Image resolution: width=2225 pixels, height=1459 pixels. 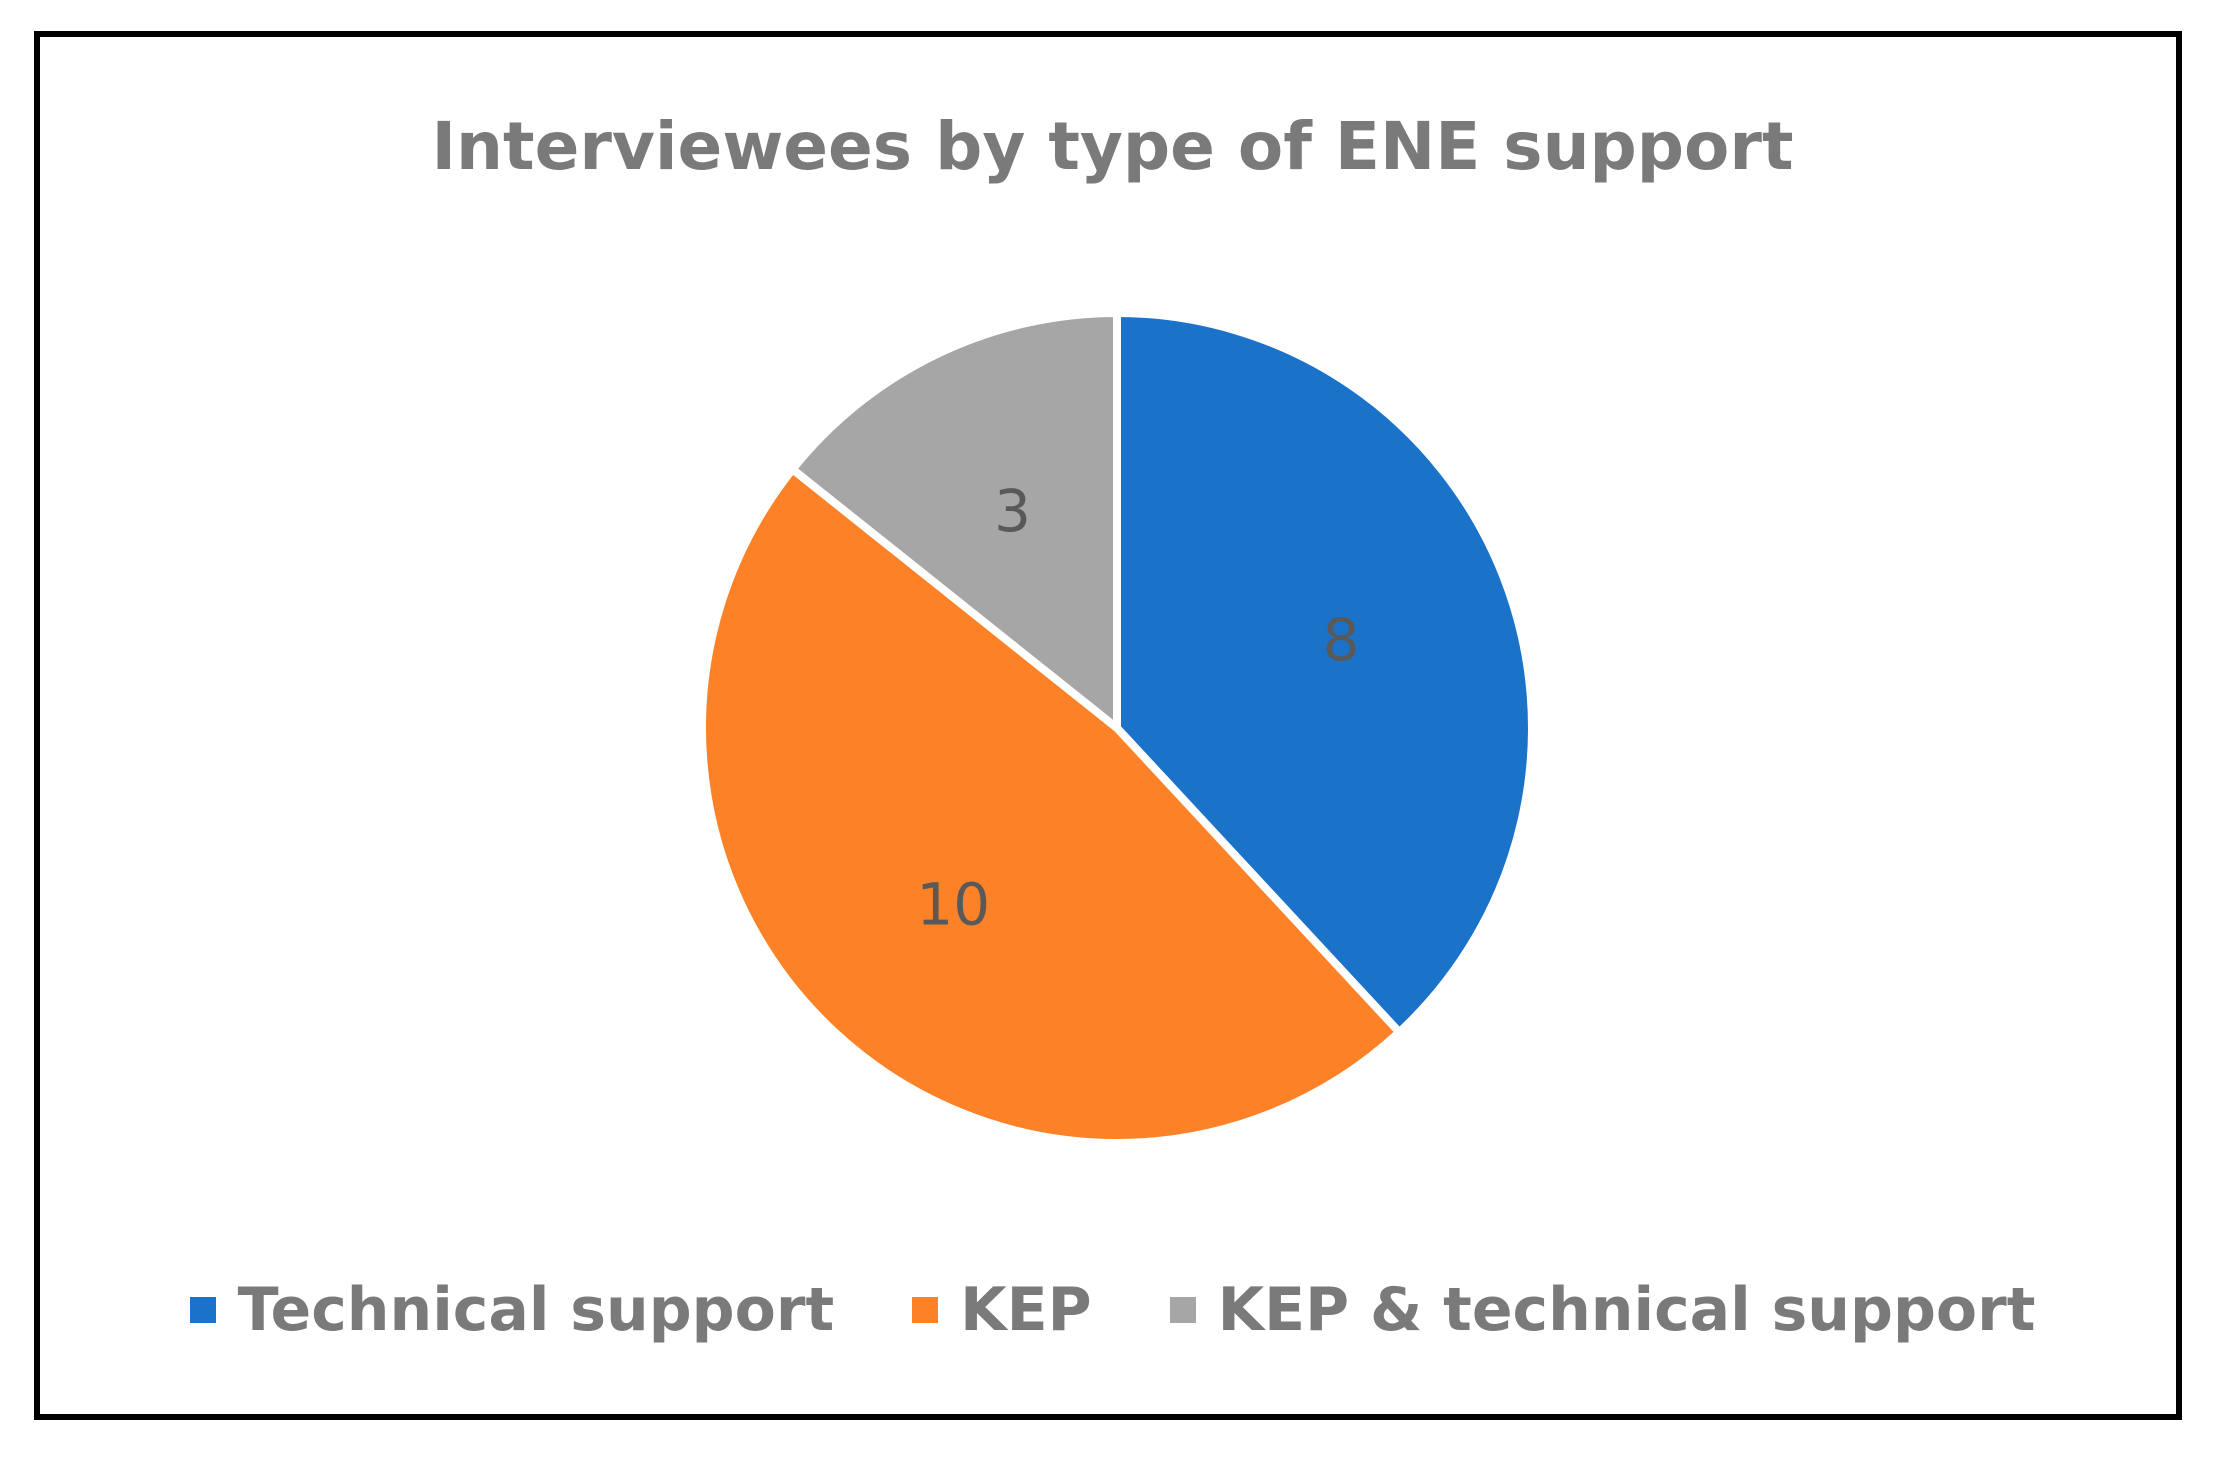 I want to click on chart-title: Interviewees by type of ENE support, so click(x=1112, y=146).